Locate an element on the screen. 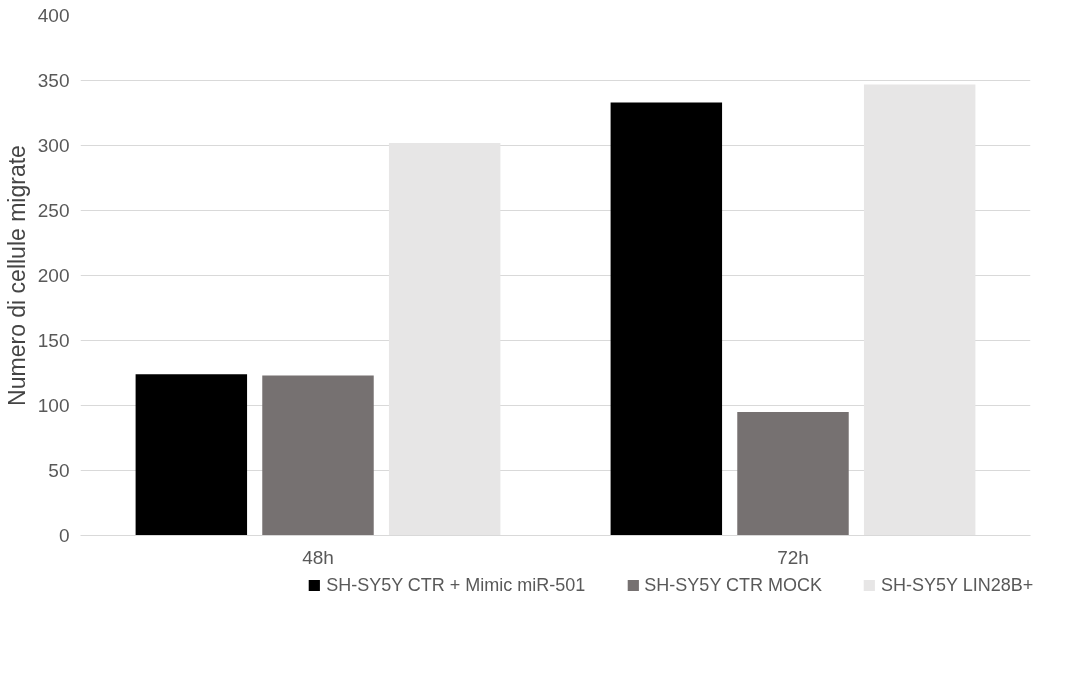  x-tick-label: 72h is located at coordinates (793, 557).